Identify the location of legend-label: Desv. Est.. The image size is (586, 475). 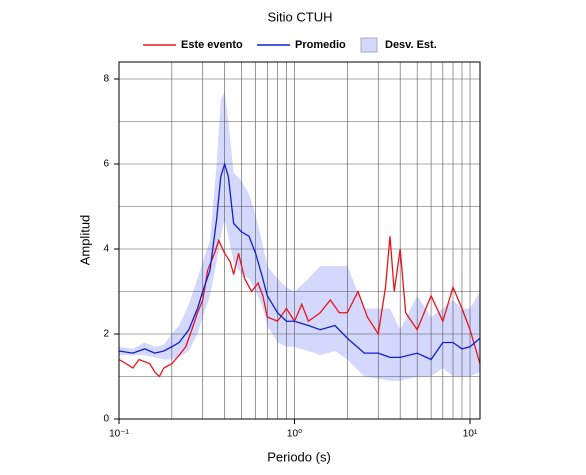
(411, 45).